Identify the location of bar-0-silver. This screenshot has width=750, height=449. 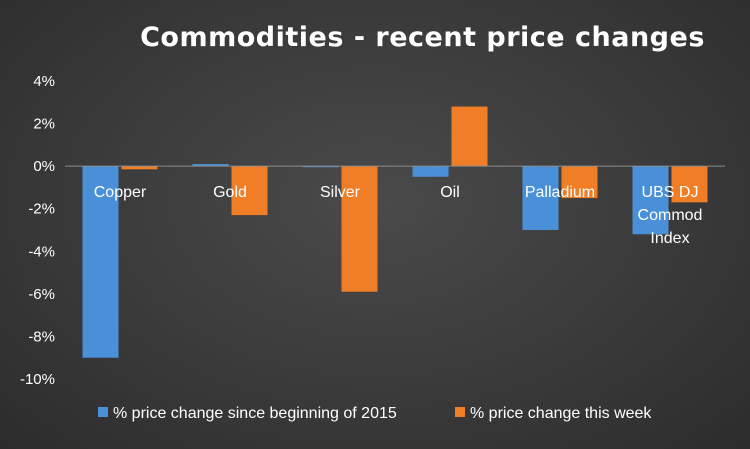
(320, 167).